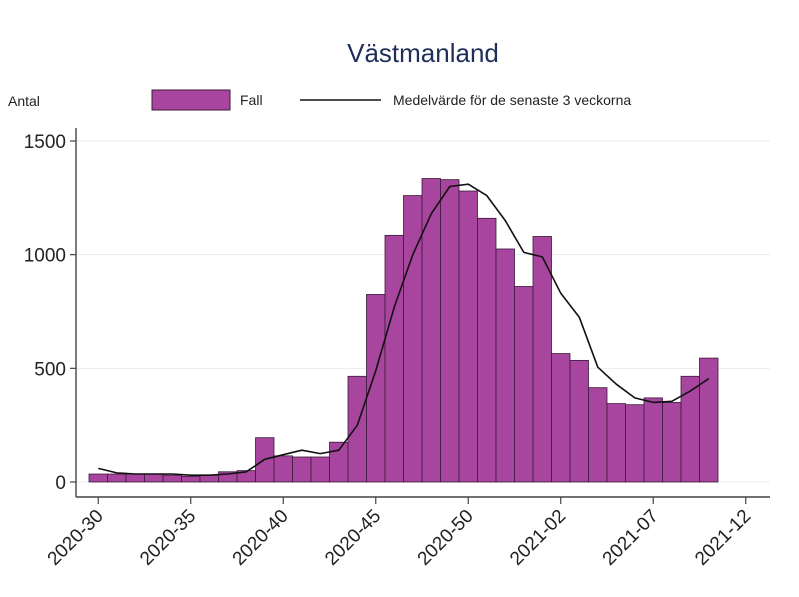 The image size is (799, 597). Describe the element at coordinates (261, 538) in the screenshot. I see `x-tick-label: 2020-40` at that location.